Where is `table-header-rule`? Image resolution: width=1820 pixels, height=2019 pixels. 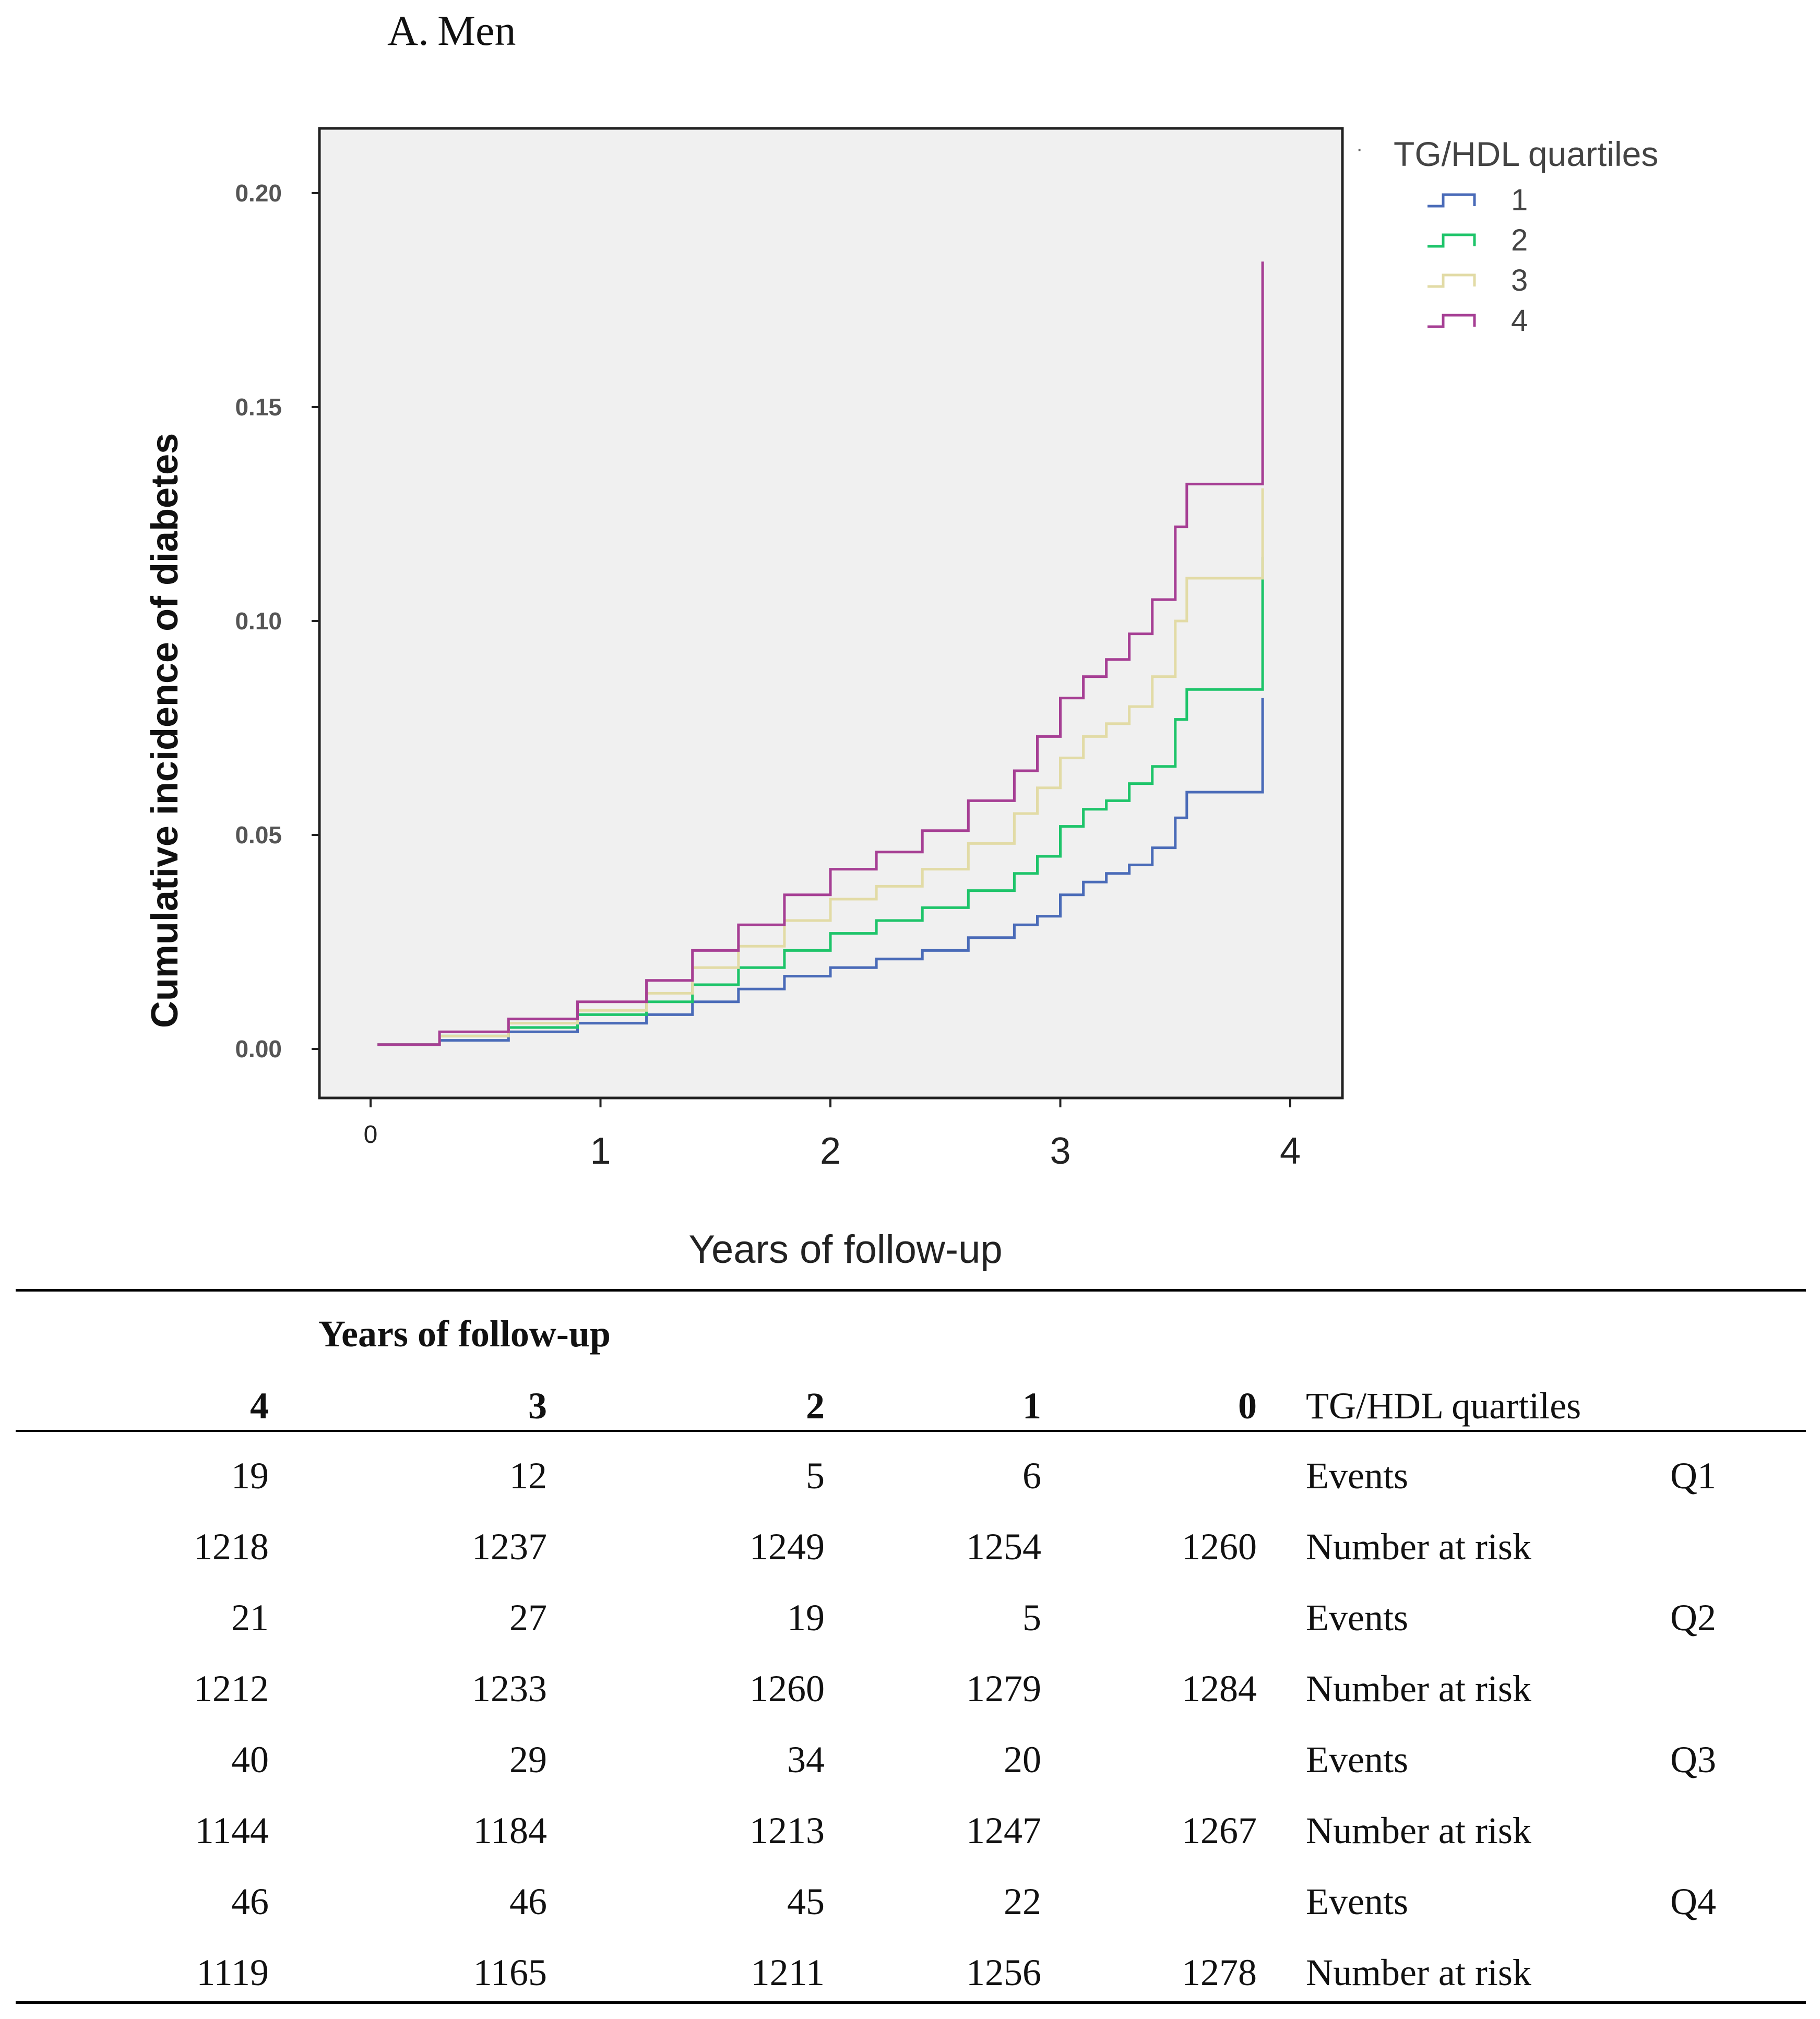
table-header-rule is located at coordinates (911, 1431).